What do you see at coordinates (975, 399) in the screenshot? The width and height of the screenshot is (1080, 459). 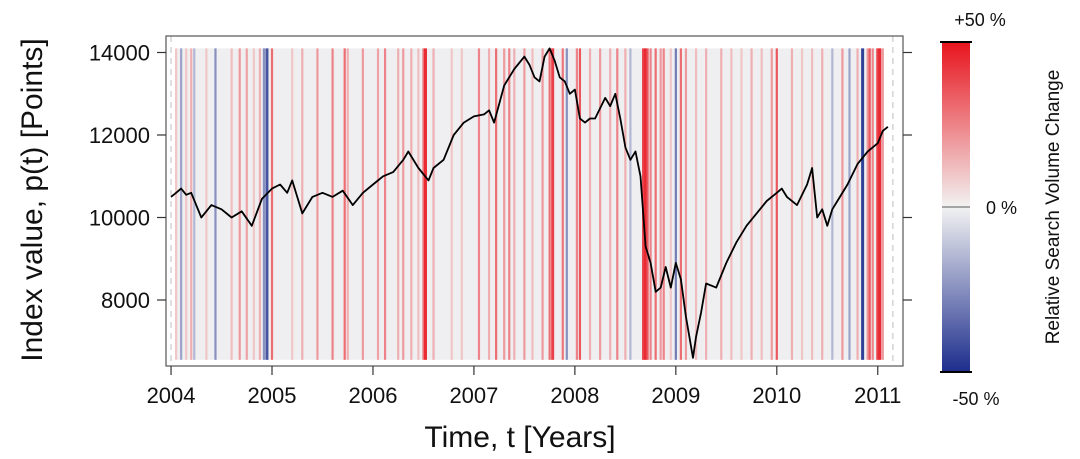 I see `colorbar-bottom-label: -50 %` at bounding box center [975, 399].